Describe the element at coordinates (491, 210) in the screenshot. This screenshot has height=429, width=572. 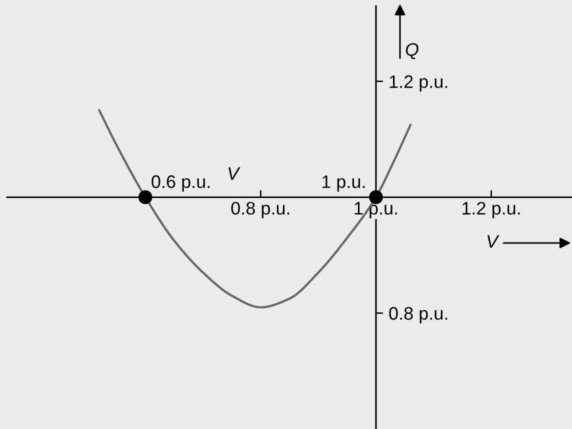
I see `x-tick-label: 1.2 p.u.` at that location.